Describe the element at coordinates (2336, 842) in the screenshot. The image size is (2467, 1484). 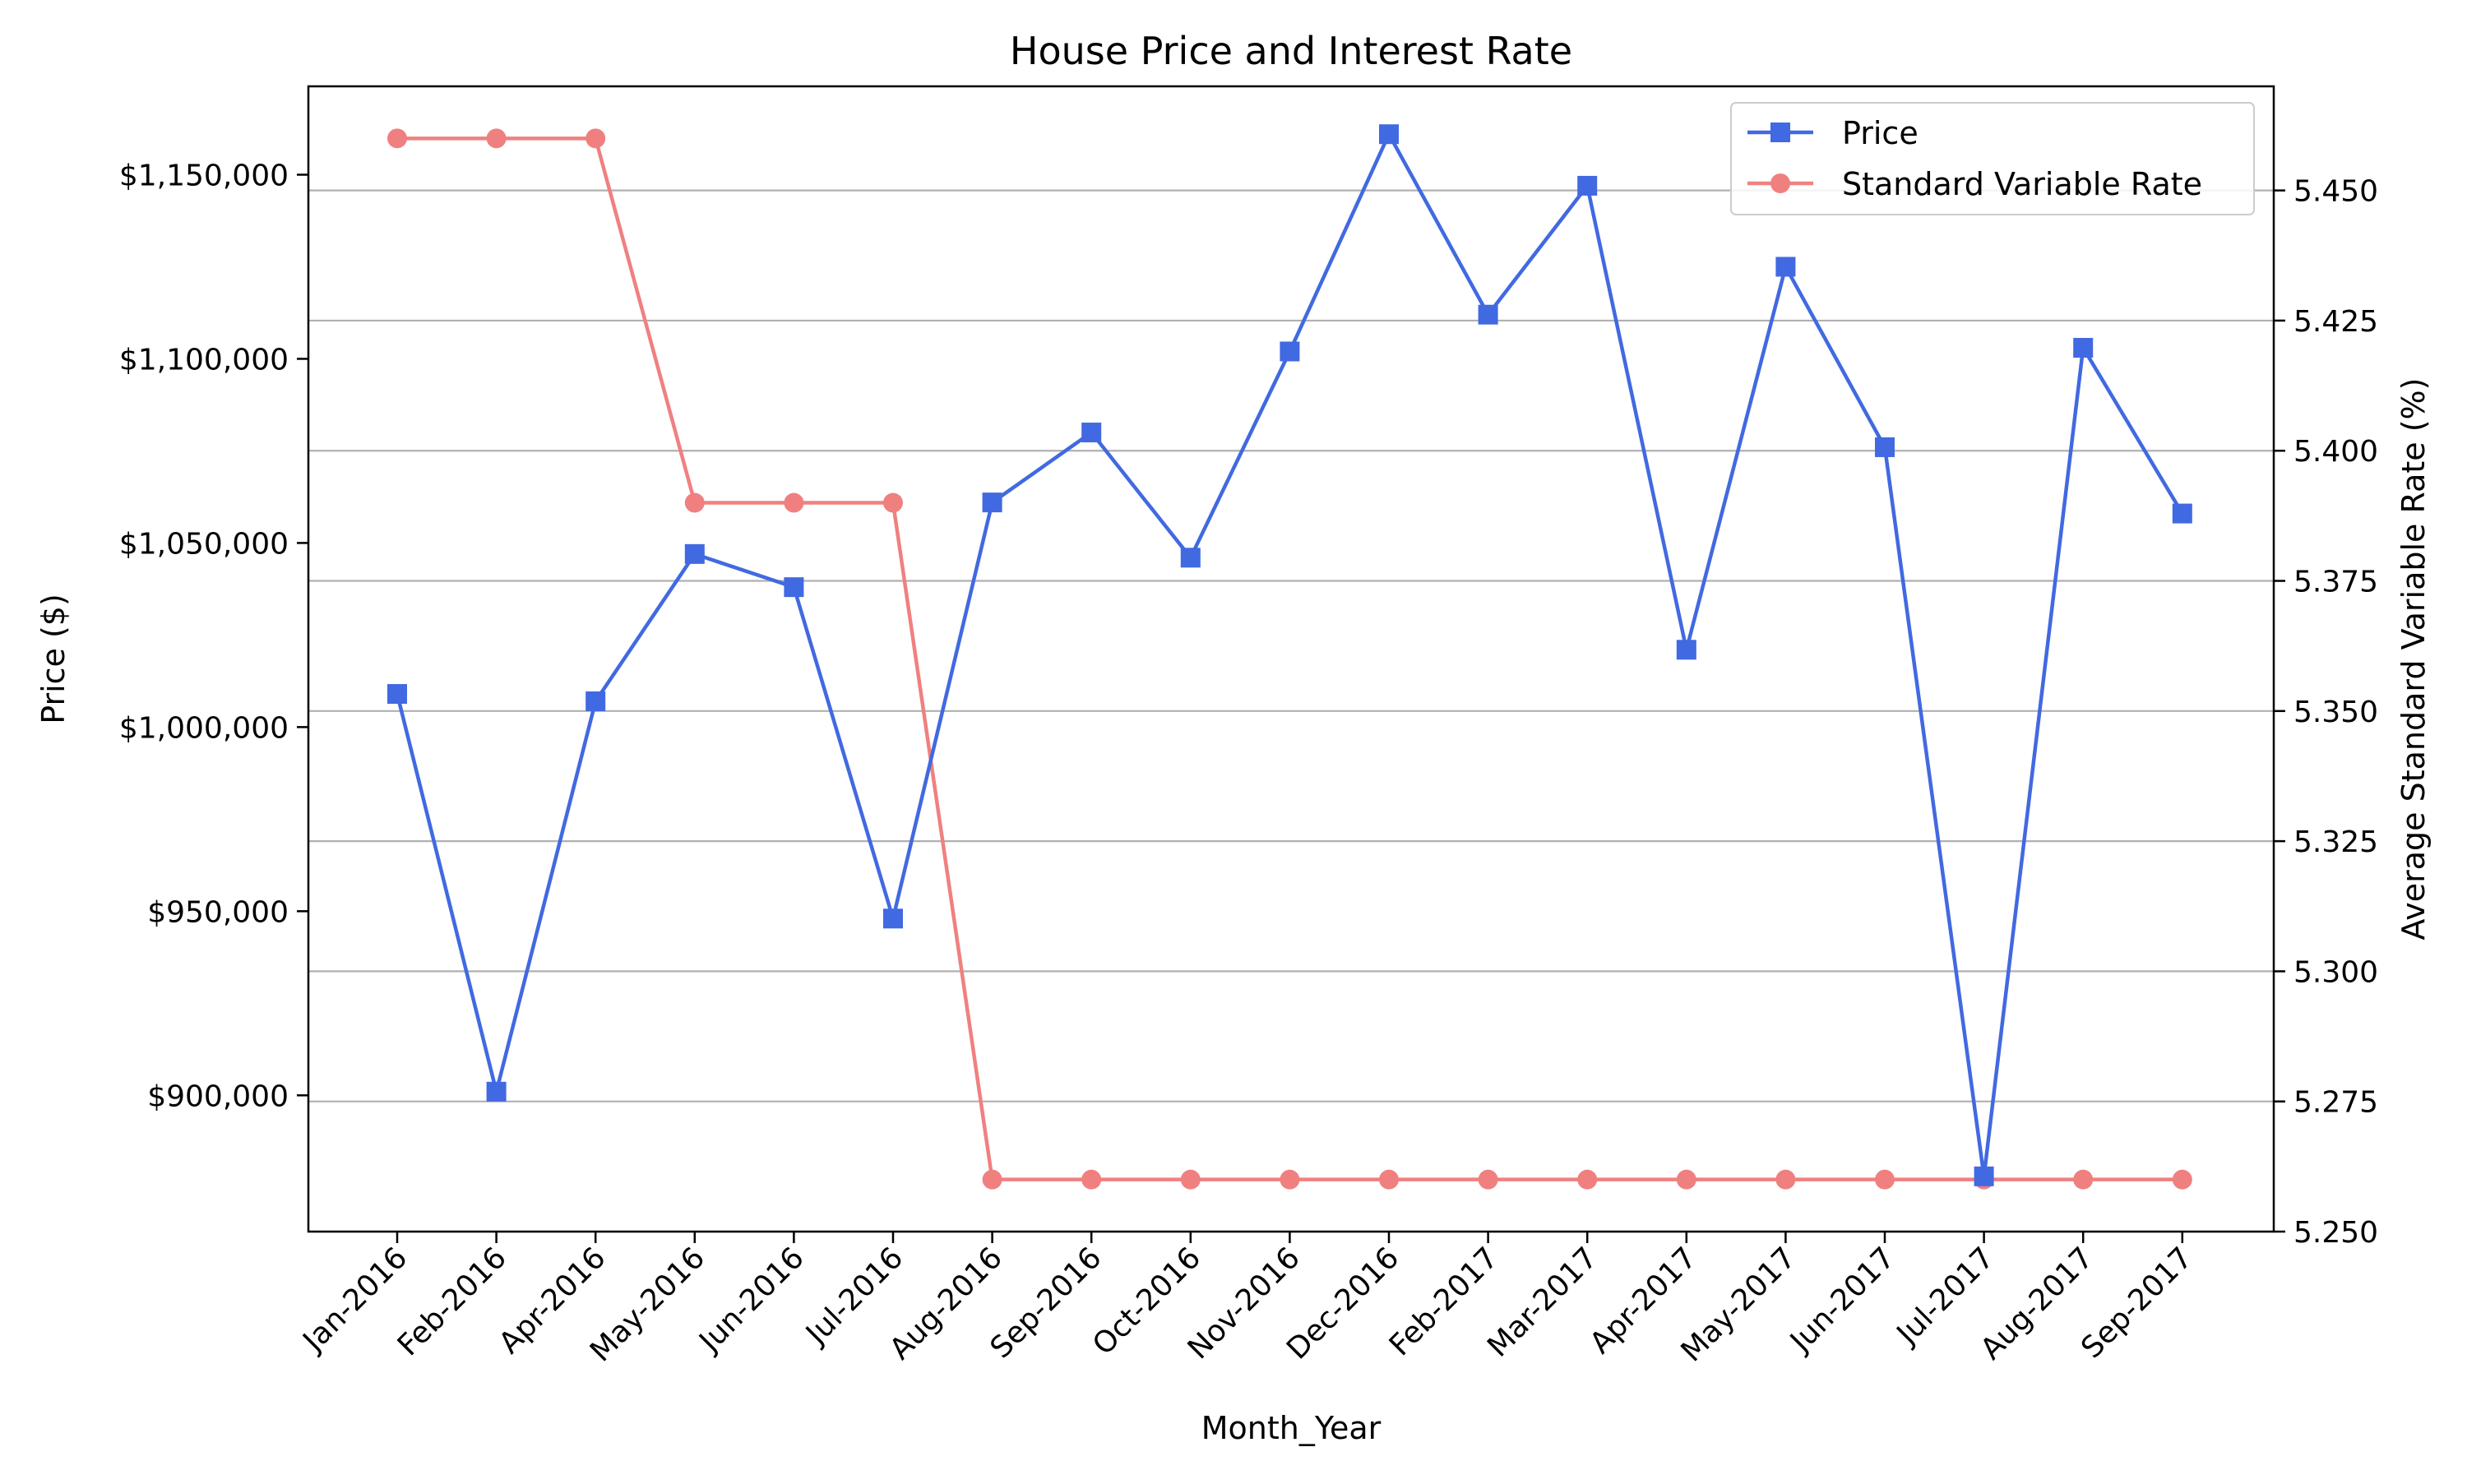
I see `y-right-tick-label: 5.325` at that location.